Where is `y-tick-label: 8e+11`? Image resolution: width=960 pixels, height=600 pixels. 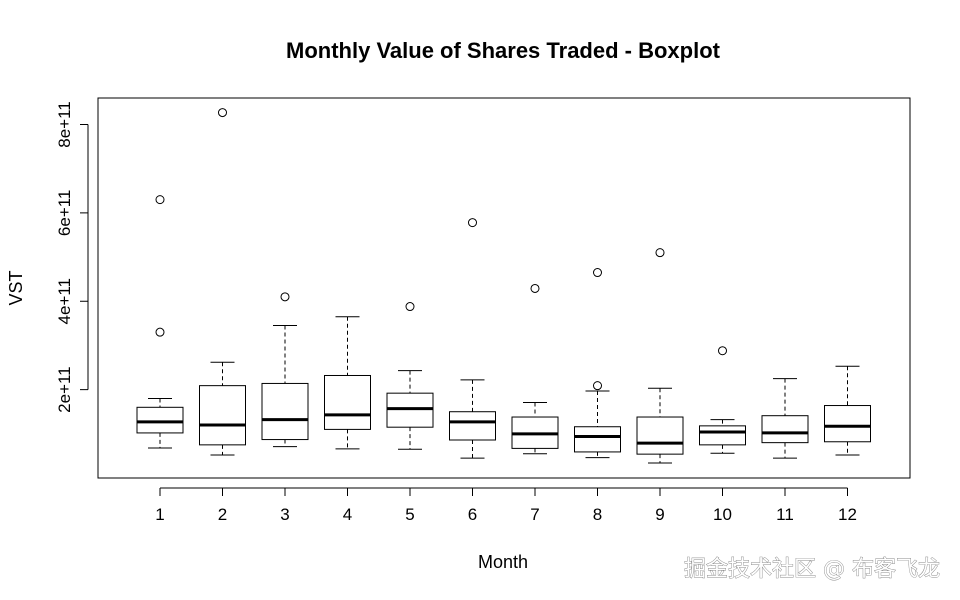
y-tick-label: 8e+11 is located at coordinates (64, 124).